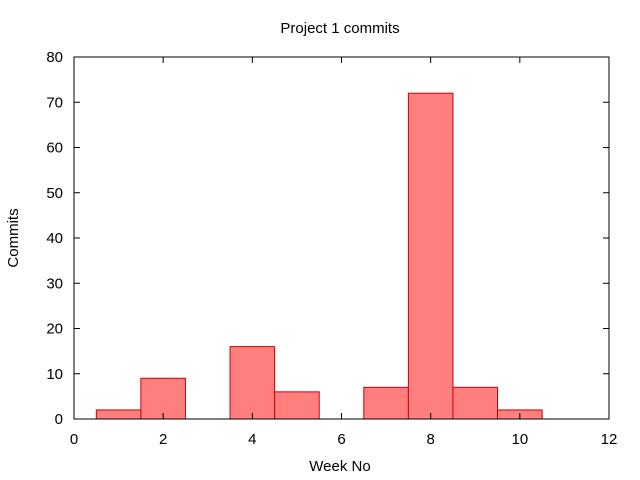 This screenshot has width=640, height=480. Describe the element at coordinates (74, 439) in the screenshot. I see `x-tick-label: 0` at that location.